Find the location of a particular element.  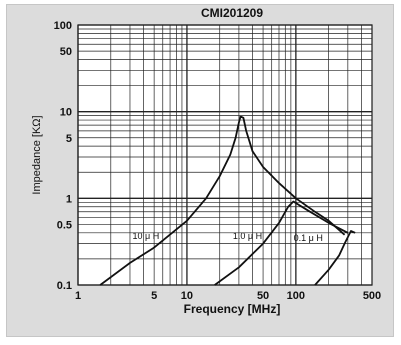

y-axis-label: Impedance [KΩ] is located at coordinates (37, 154).